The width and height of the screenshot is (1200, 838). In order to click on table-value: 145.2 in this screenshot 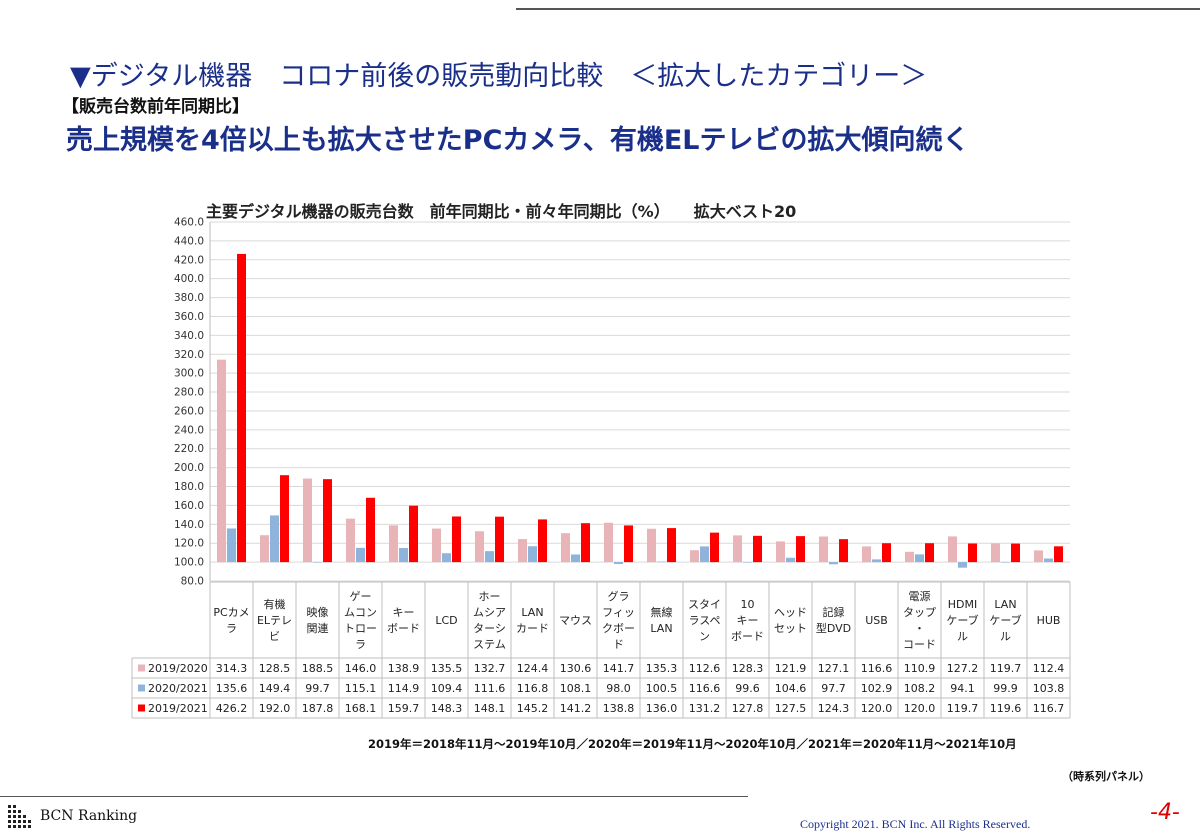, I will do `click(533, 708)`.